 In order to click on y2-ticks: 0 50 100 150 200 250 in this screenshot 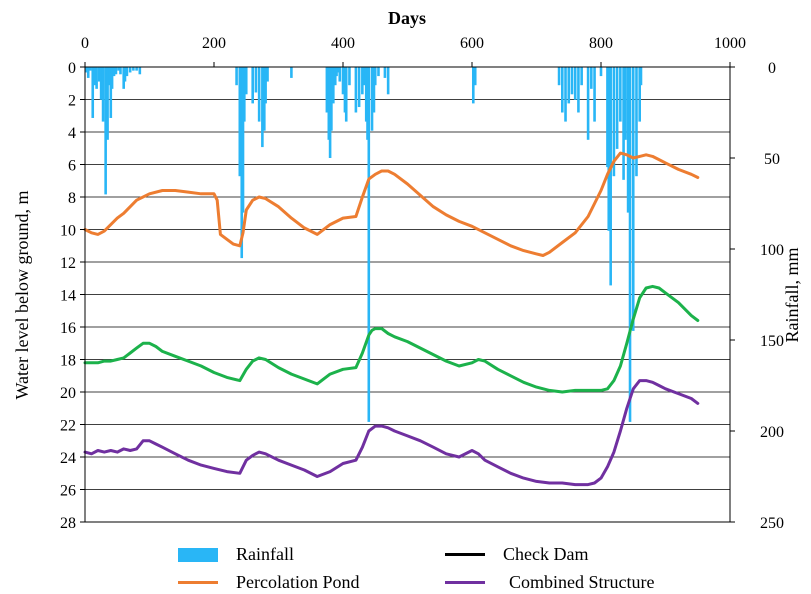, I will do `click(757, 296)`.